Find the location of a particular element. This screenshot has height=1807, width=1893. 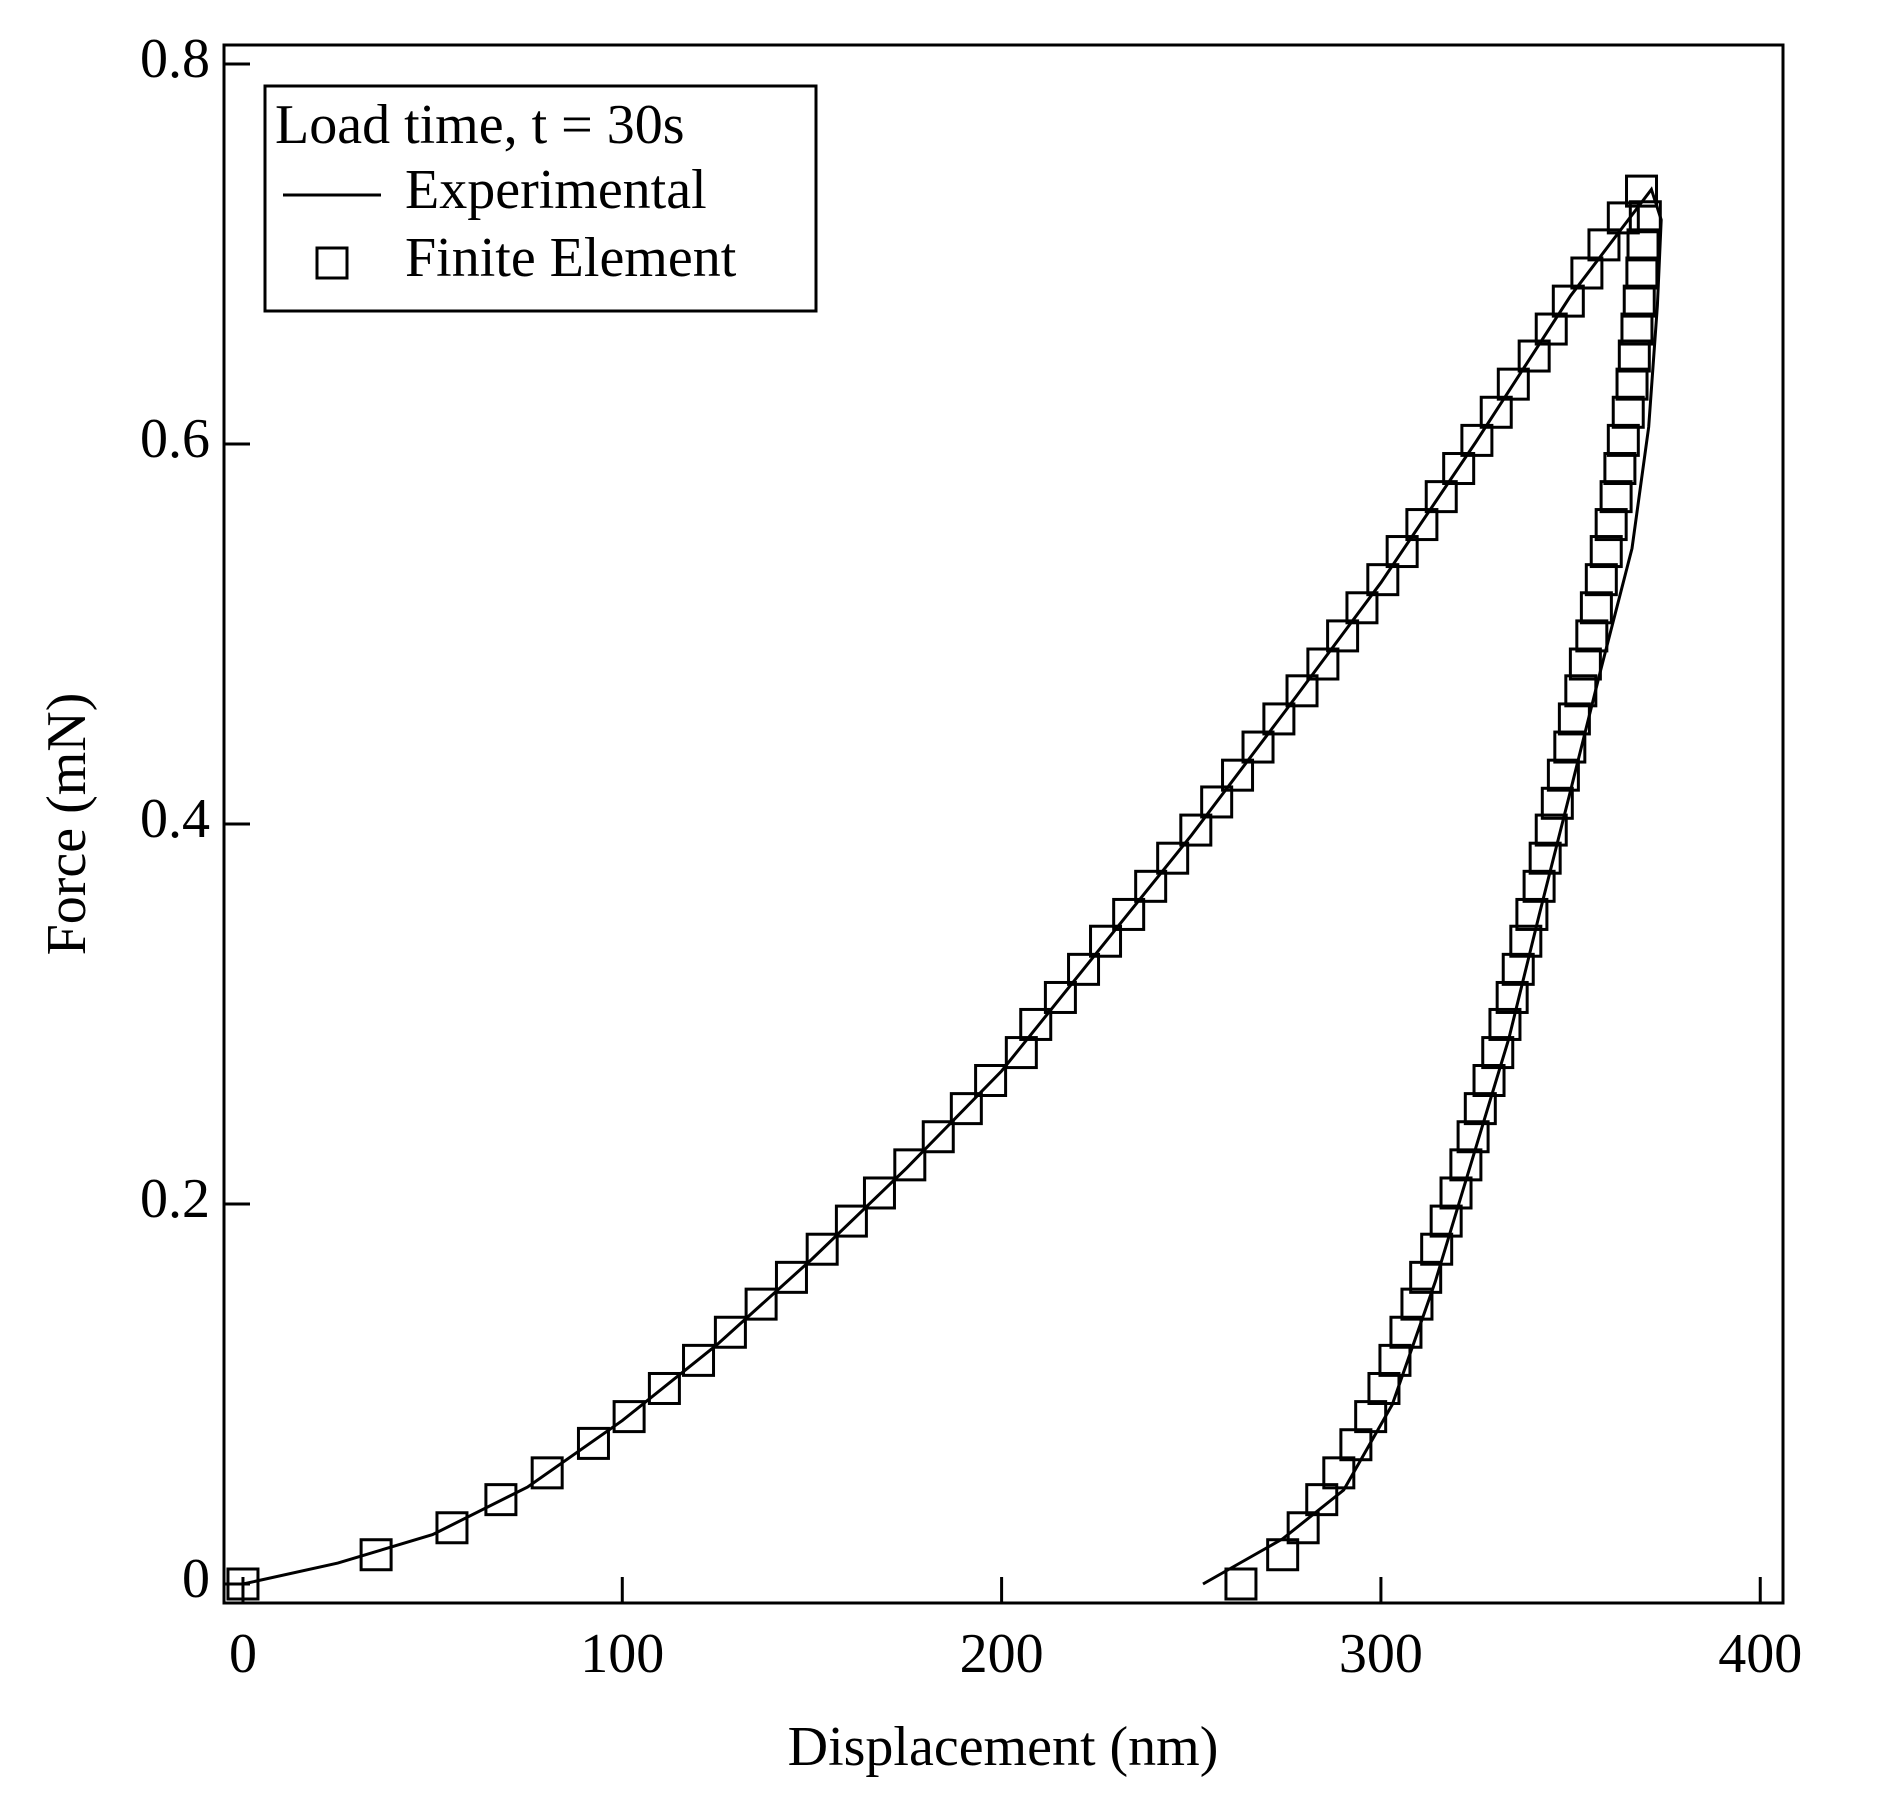

y-tick-label: 0.6 is located at coordinates (175, 439).